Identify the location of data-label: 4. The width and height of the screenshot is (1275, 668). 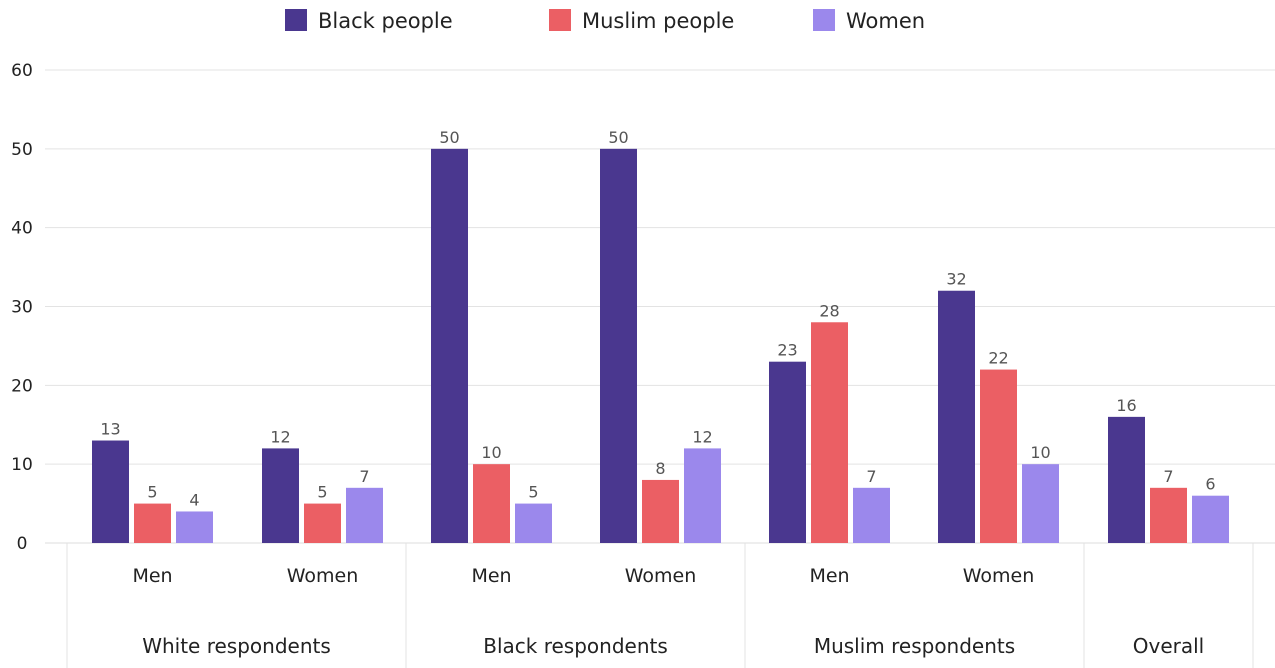
(194, 499).